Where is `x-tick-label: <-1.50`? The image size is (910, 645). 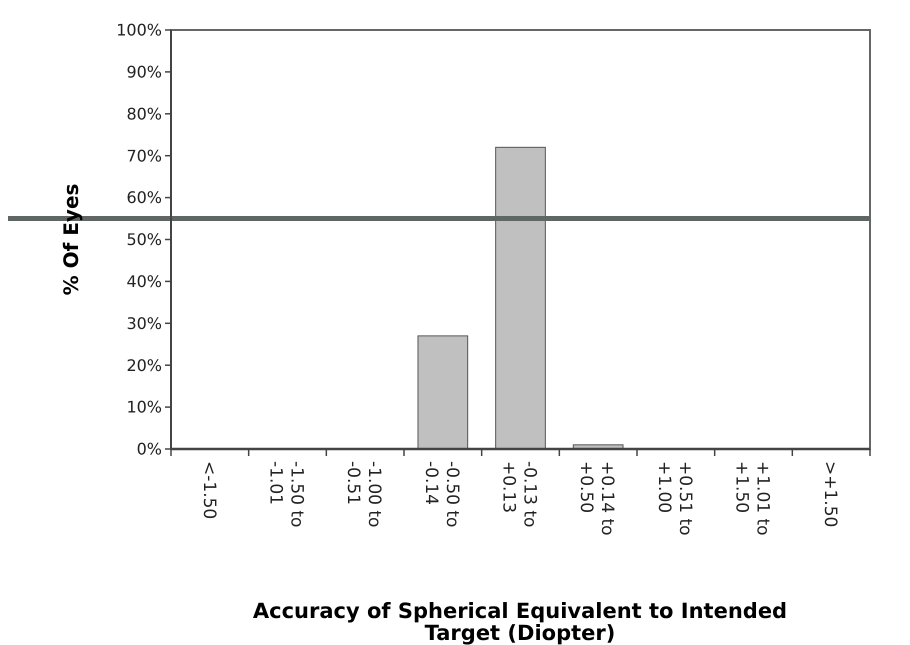
x-tick-label: <-1.50 is located at coordinates (208, 490).